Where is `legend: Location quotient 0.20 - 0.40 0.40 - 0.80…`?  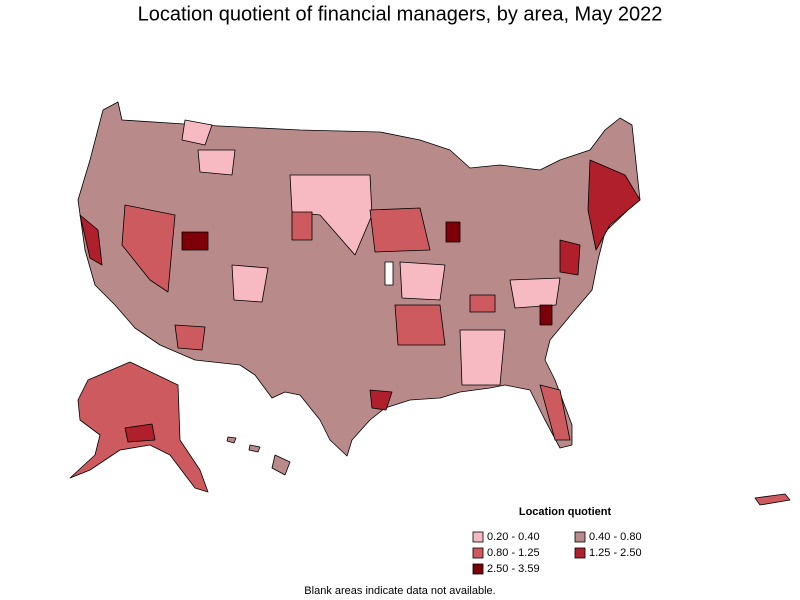
legend: Location quotient 0.20 - 0.40 0.40 - 0.80… is located at coordinates (557, 540).